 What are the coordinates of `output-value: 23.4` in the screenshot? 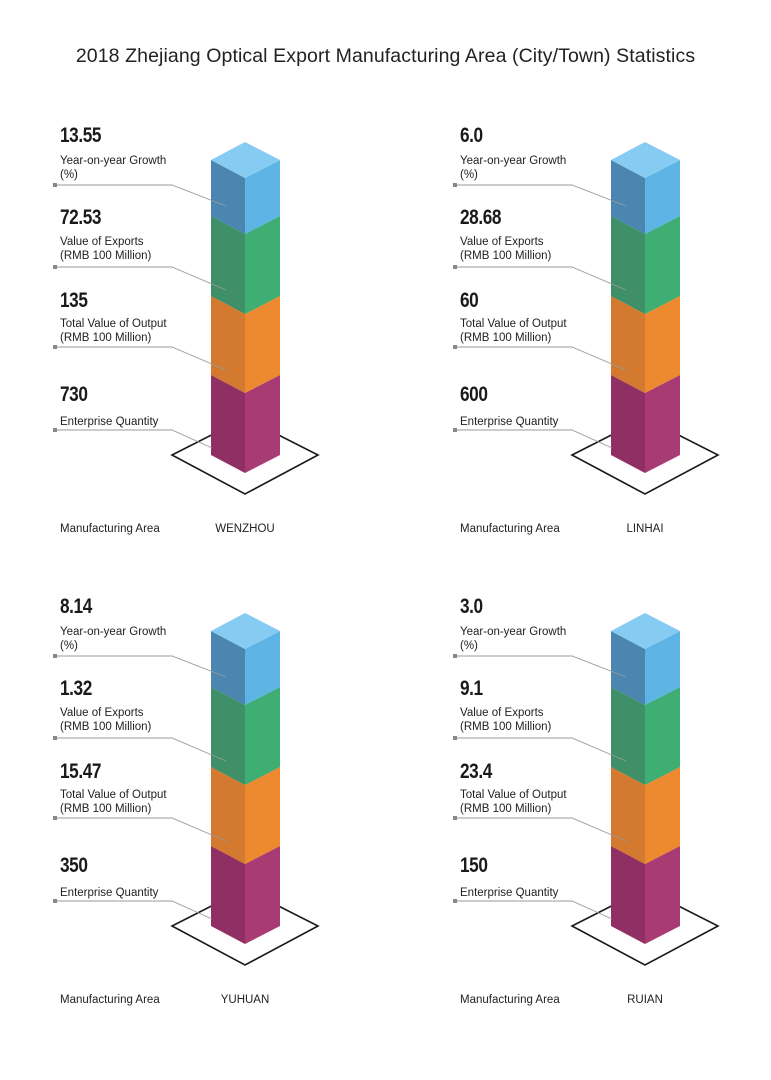 It's located at (476, 771).